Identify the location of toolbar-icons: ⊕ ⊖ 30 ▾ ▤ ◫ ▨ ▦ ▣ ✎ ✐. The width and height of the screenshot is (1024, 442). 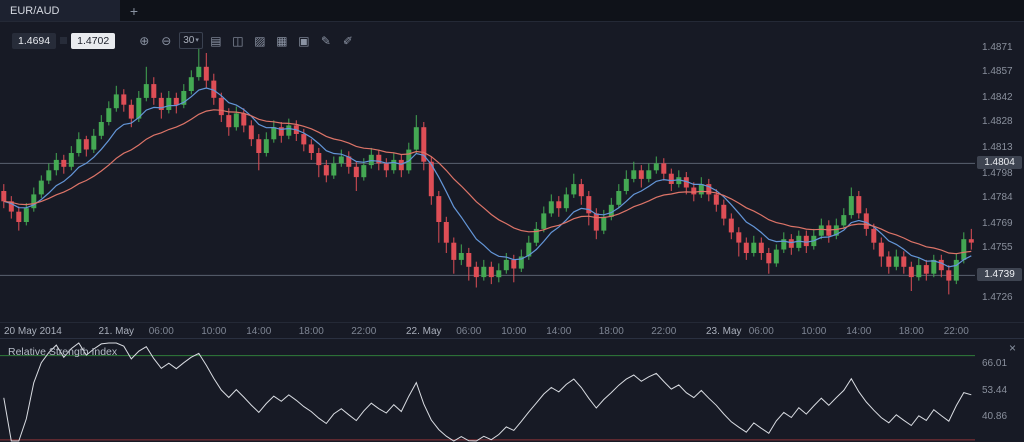
(246, 40).